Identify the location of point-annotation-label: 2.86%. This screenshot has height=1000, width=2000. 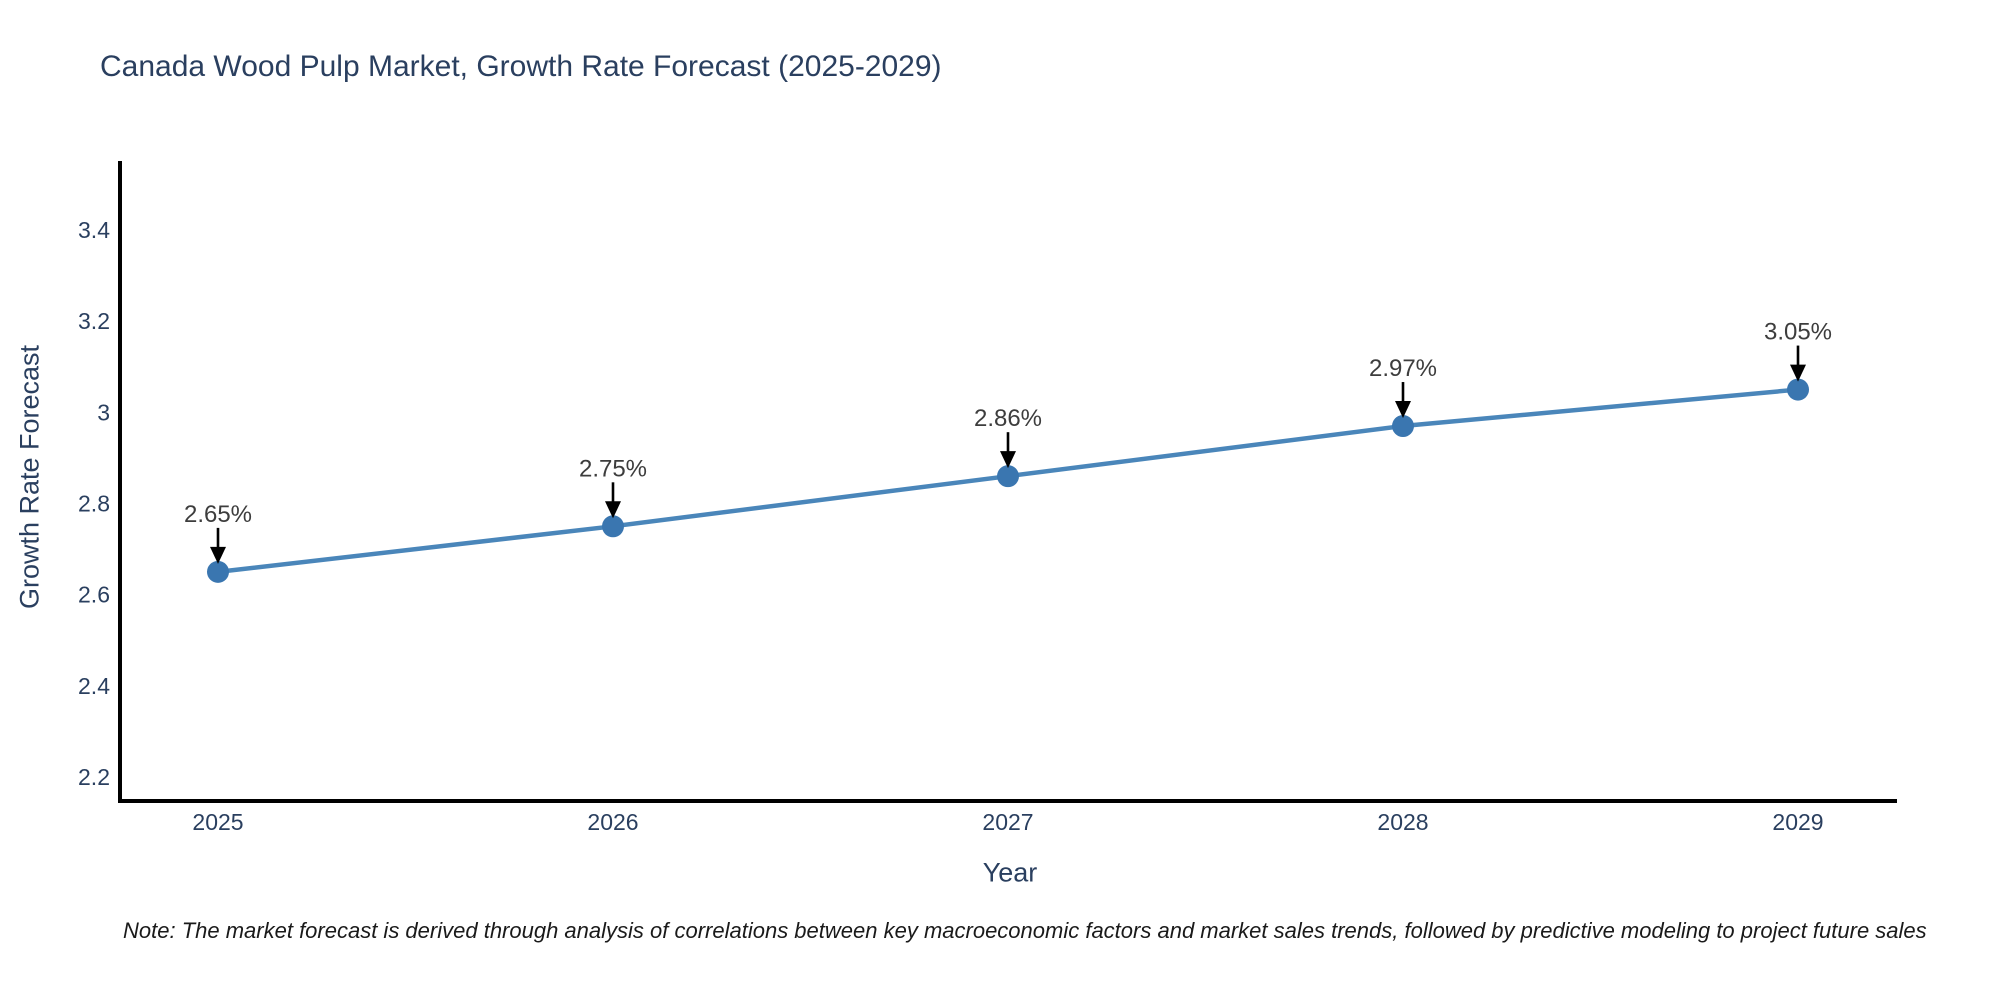
(1008, 418).